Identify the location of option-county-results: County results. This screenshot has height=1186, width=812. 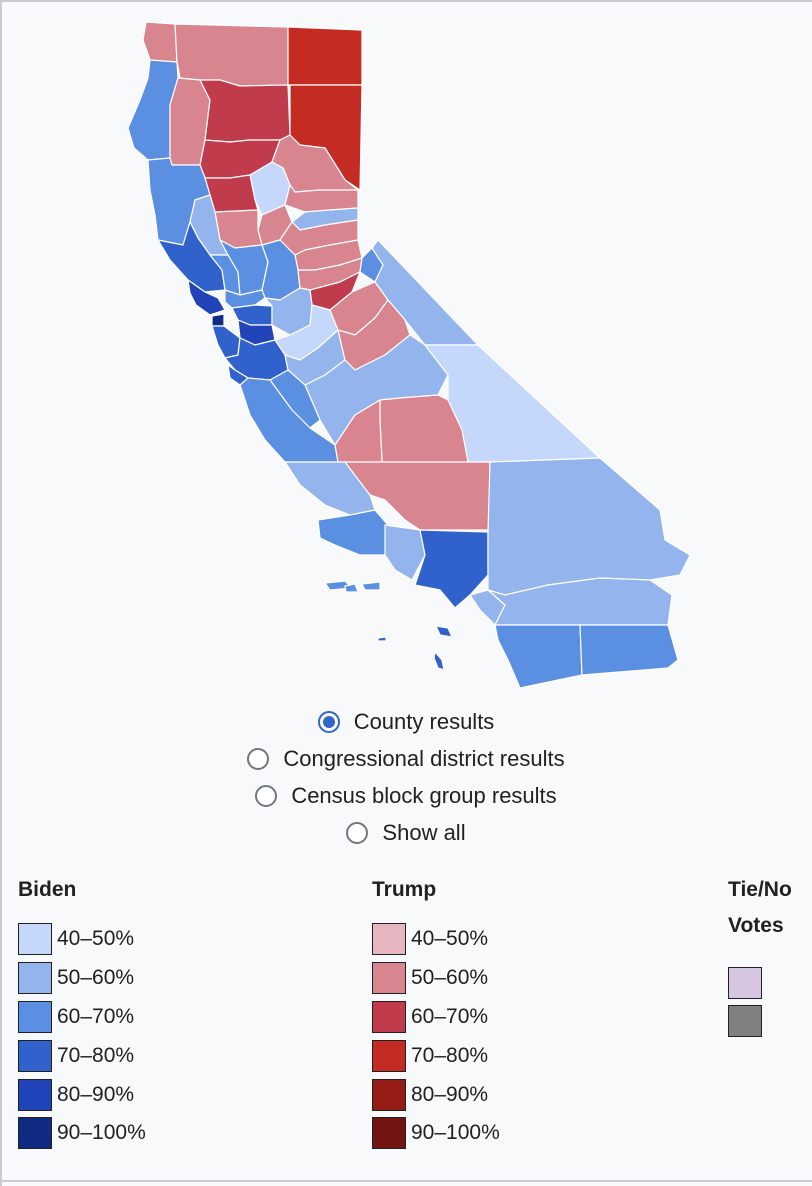
(406, 721).